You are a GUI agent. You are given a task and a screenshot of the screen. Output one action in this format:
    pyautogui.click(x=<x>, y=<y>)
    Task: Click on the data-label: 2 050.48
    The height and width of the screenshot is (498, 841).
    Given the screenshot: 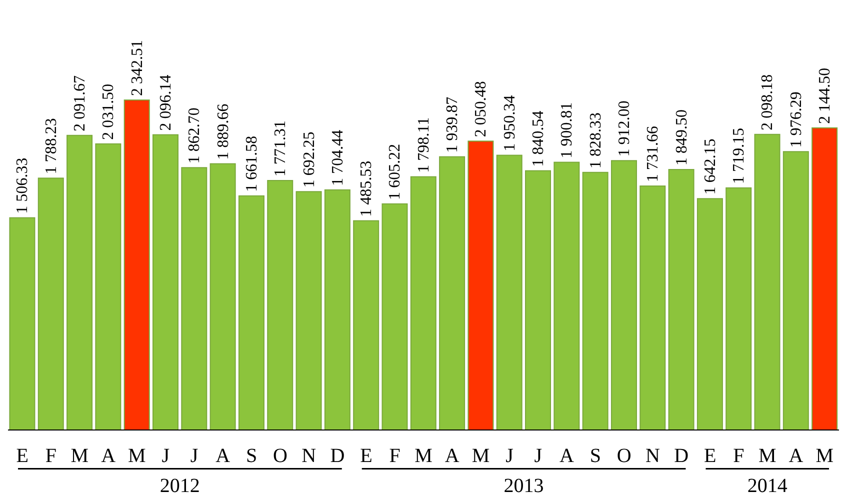 What is the action you would take?
    pyautogui.click(x=481, y=109)
    